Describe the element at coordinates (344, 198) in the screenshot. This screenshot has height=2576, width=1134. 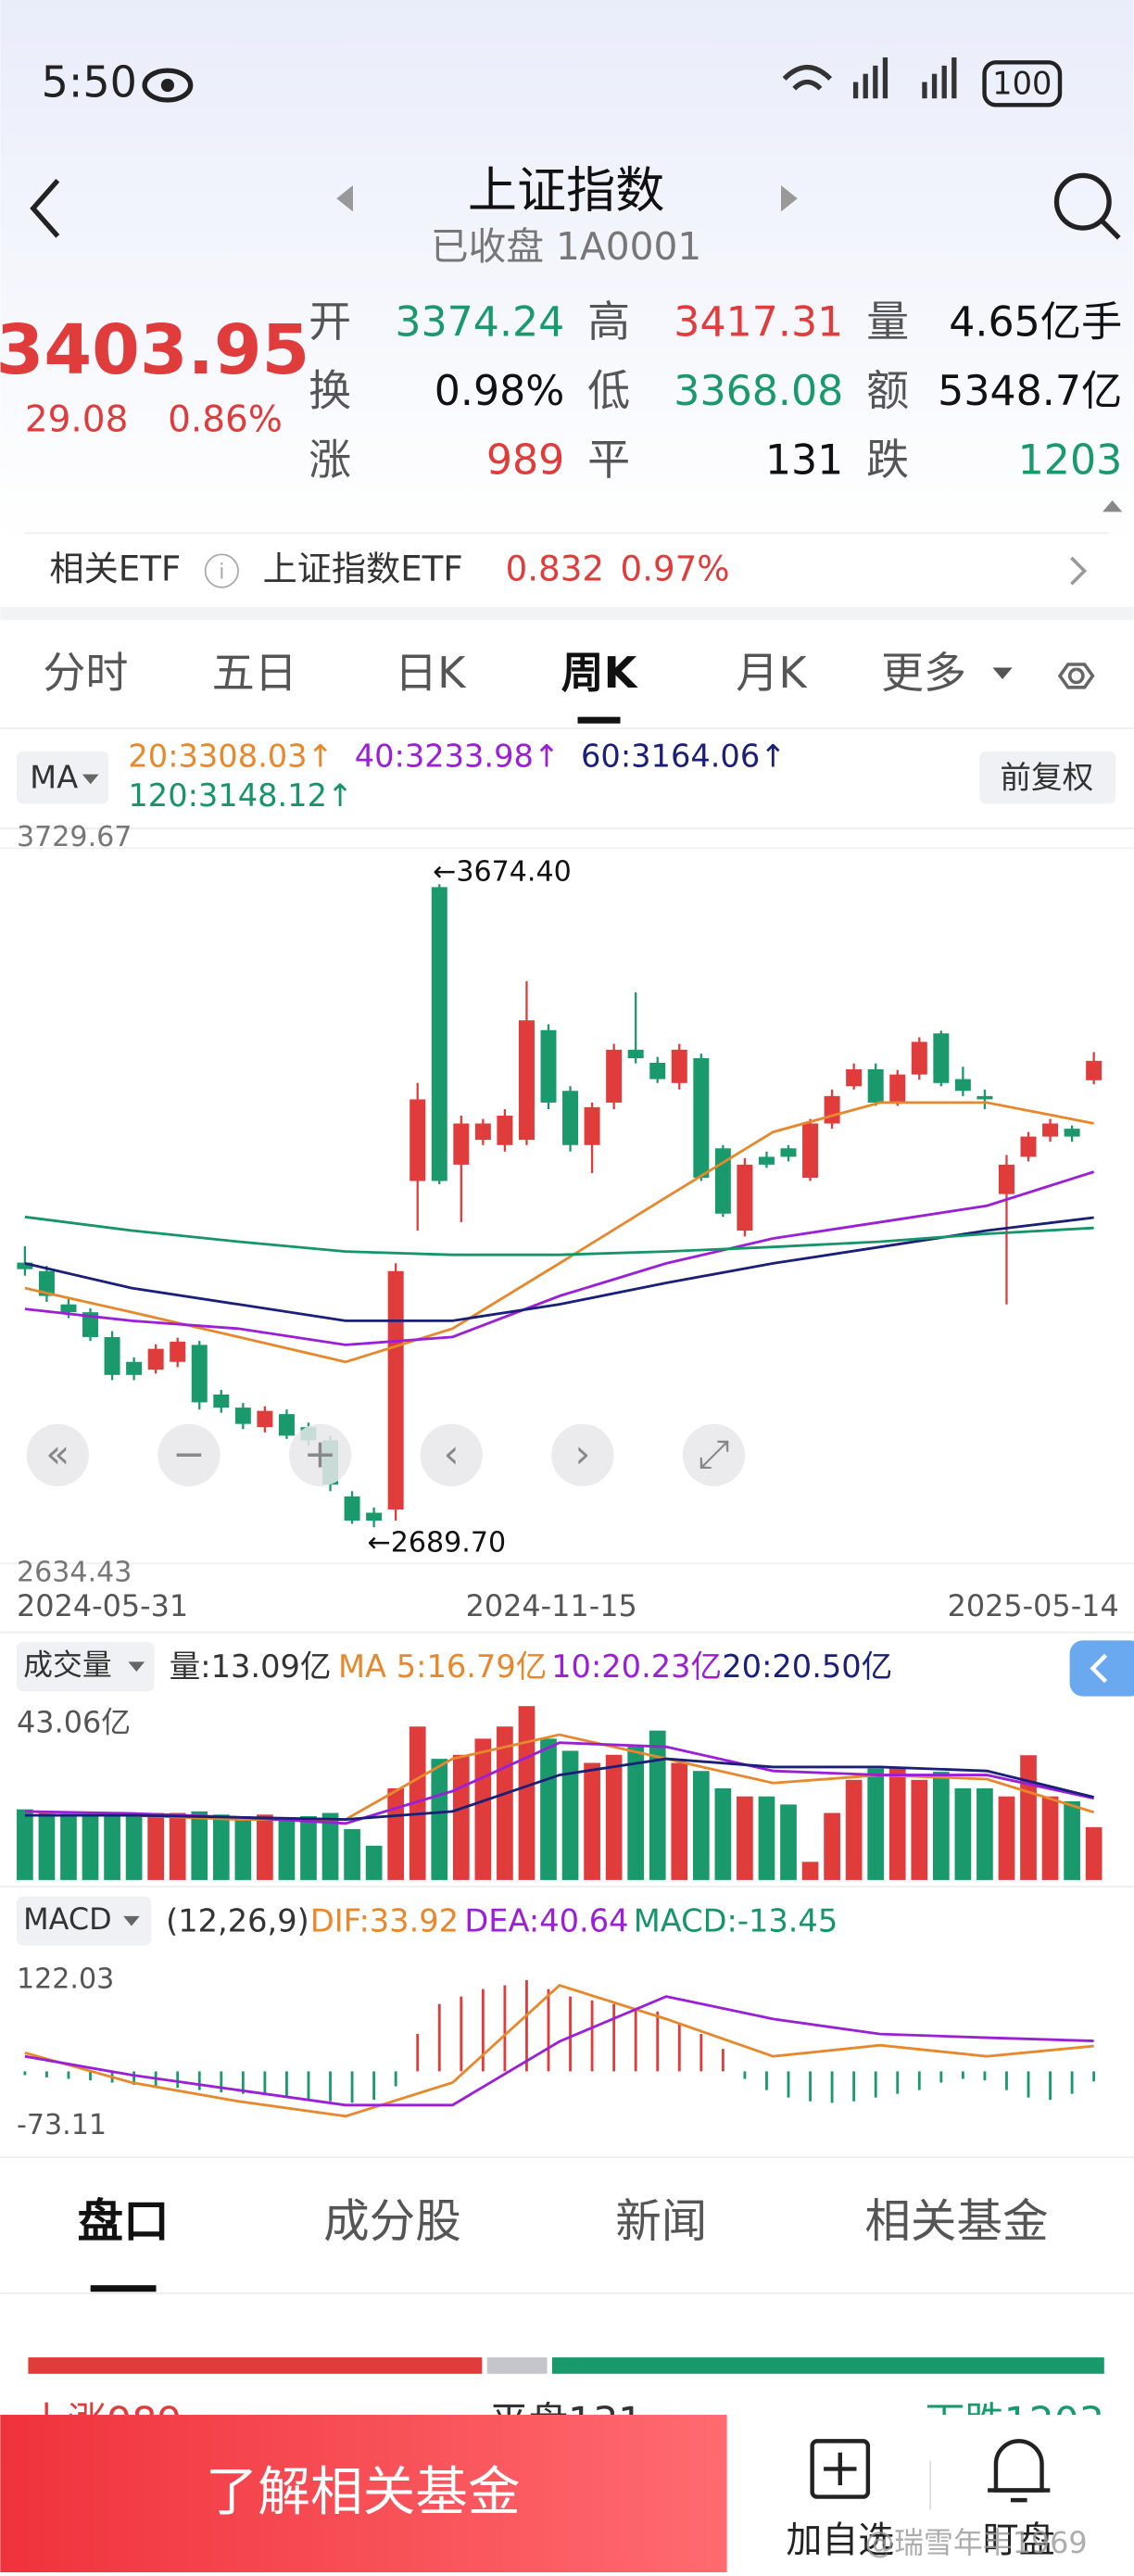
I see `prev-index` at that location.